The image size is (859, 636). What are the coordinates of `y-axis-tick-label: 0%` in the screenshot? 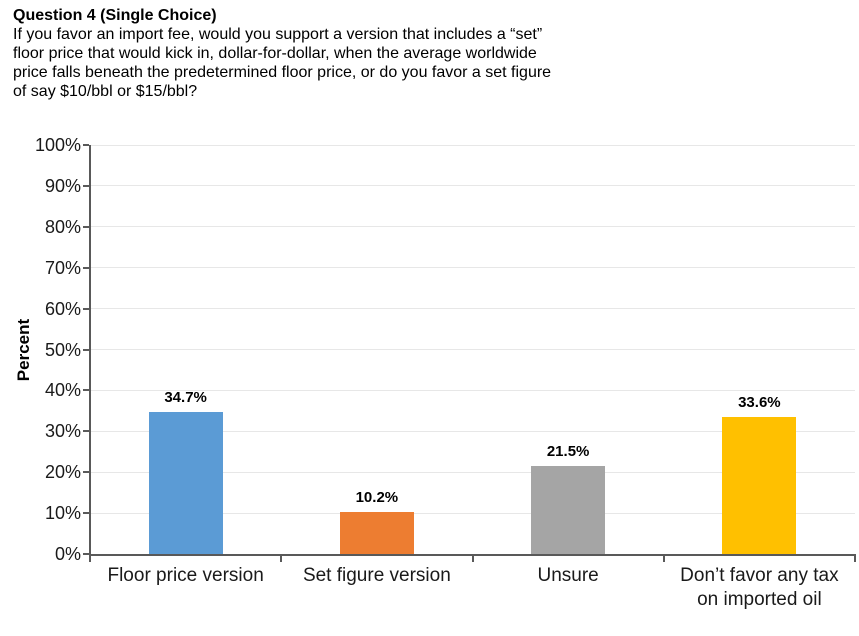 It's located at (67, 554).